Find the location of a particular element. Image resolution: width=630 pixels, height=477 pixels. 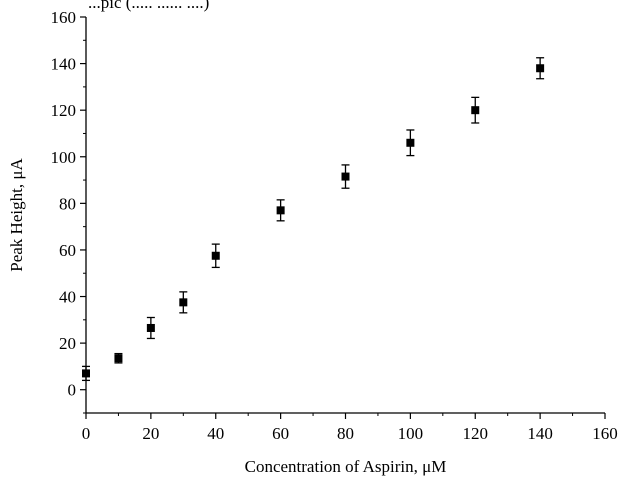

x-tick-label: 120 is located at coordinates (476, 433).